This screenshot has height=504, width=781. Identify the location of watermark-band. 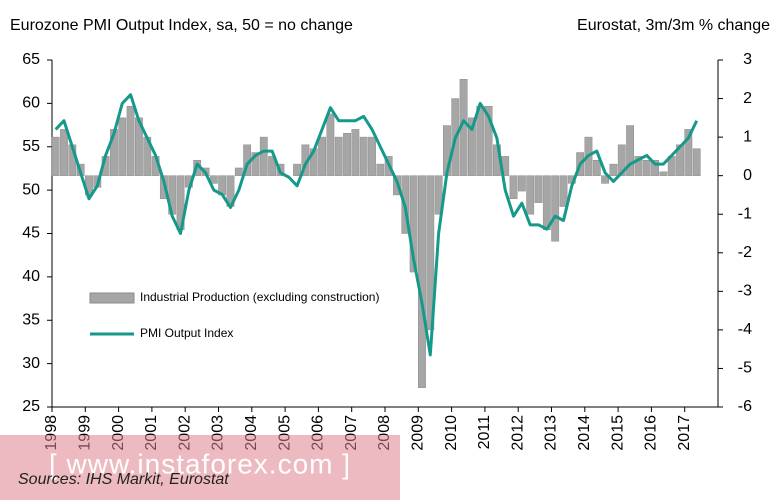
(200, 467).